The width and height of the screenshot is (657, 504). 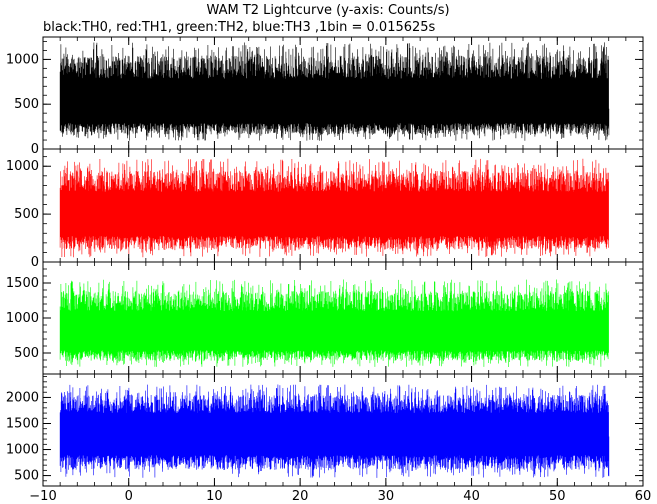 What do you see at coordinates (42, 496) in the screenshot?
I see `x-tick-label: −10` at bounding box center [42, 496].